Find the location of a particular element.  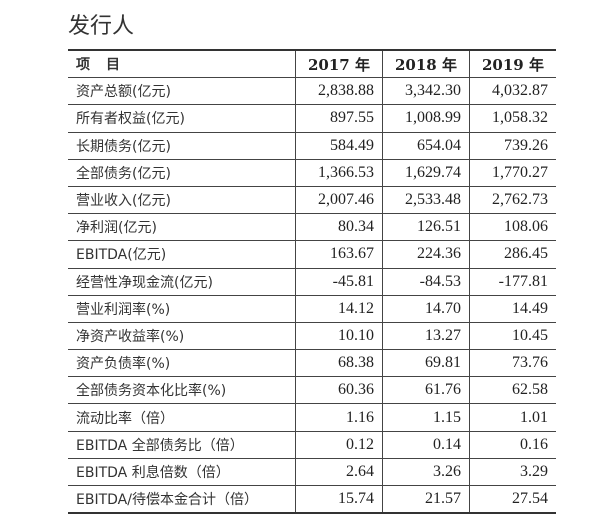

cell-value: 654.04 is located at coordinates (426, 145).